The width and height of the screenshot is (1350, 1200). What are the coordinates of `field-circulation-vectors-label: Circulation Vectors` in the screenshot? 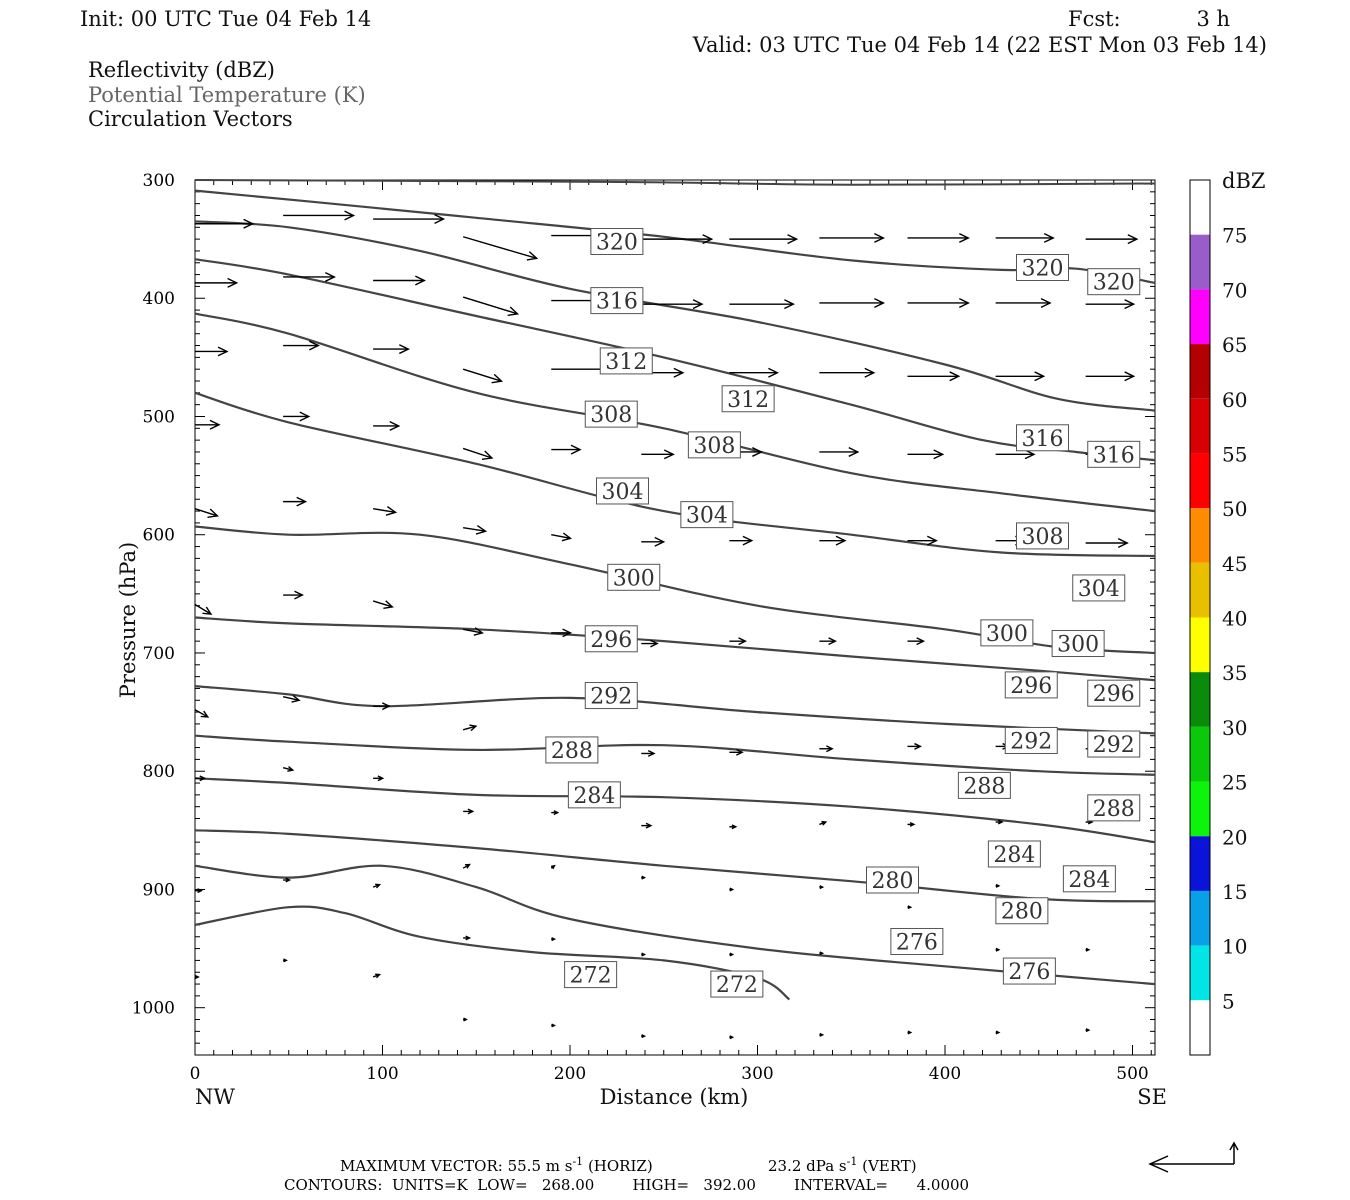 It's located at (190, 119).